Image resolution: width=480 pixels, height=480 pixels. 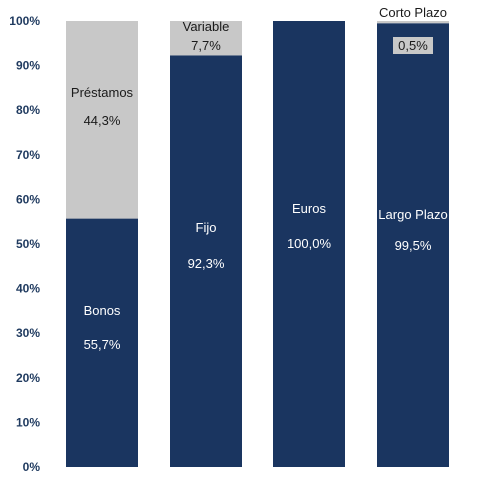 I want to click on bar-segment-largo-plazo, so click(x=413, y=245).